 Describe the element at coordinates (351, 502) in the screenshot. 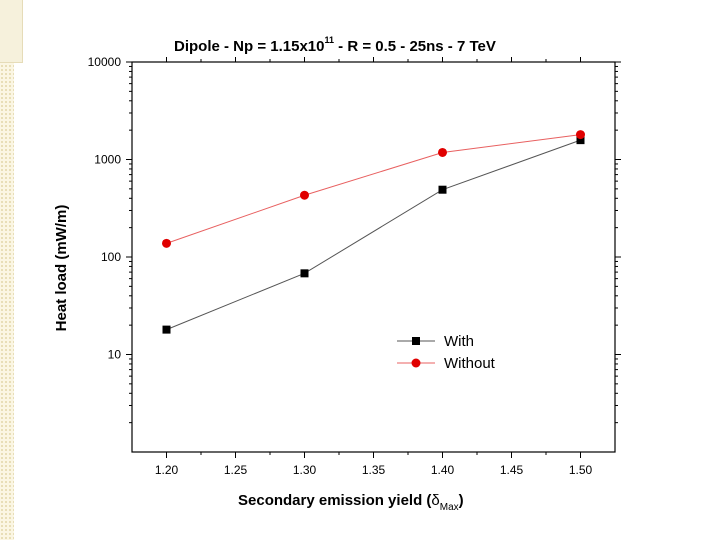

I see `x-axis-title: Secondary emission yield (δMax)` at that location.